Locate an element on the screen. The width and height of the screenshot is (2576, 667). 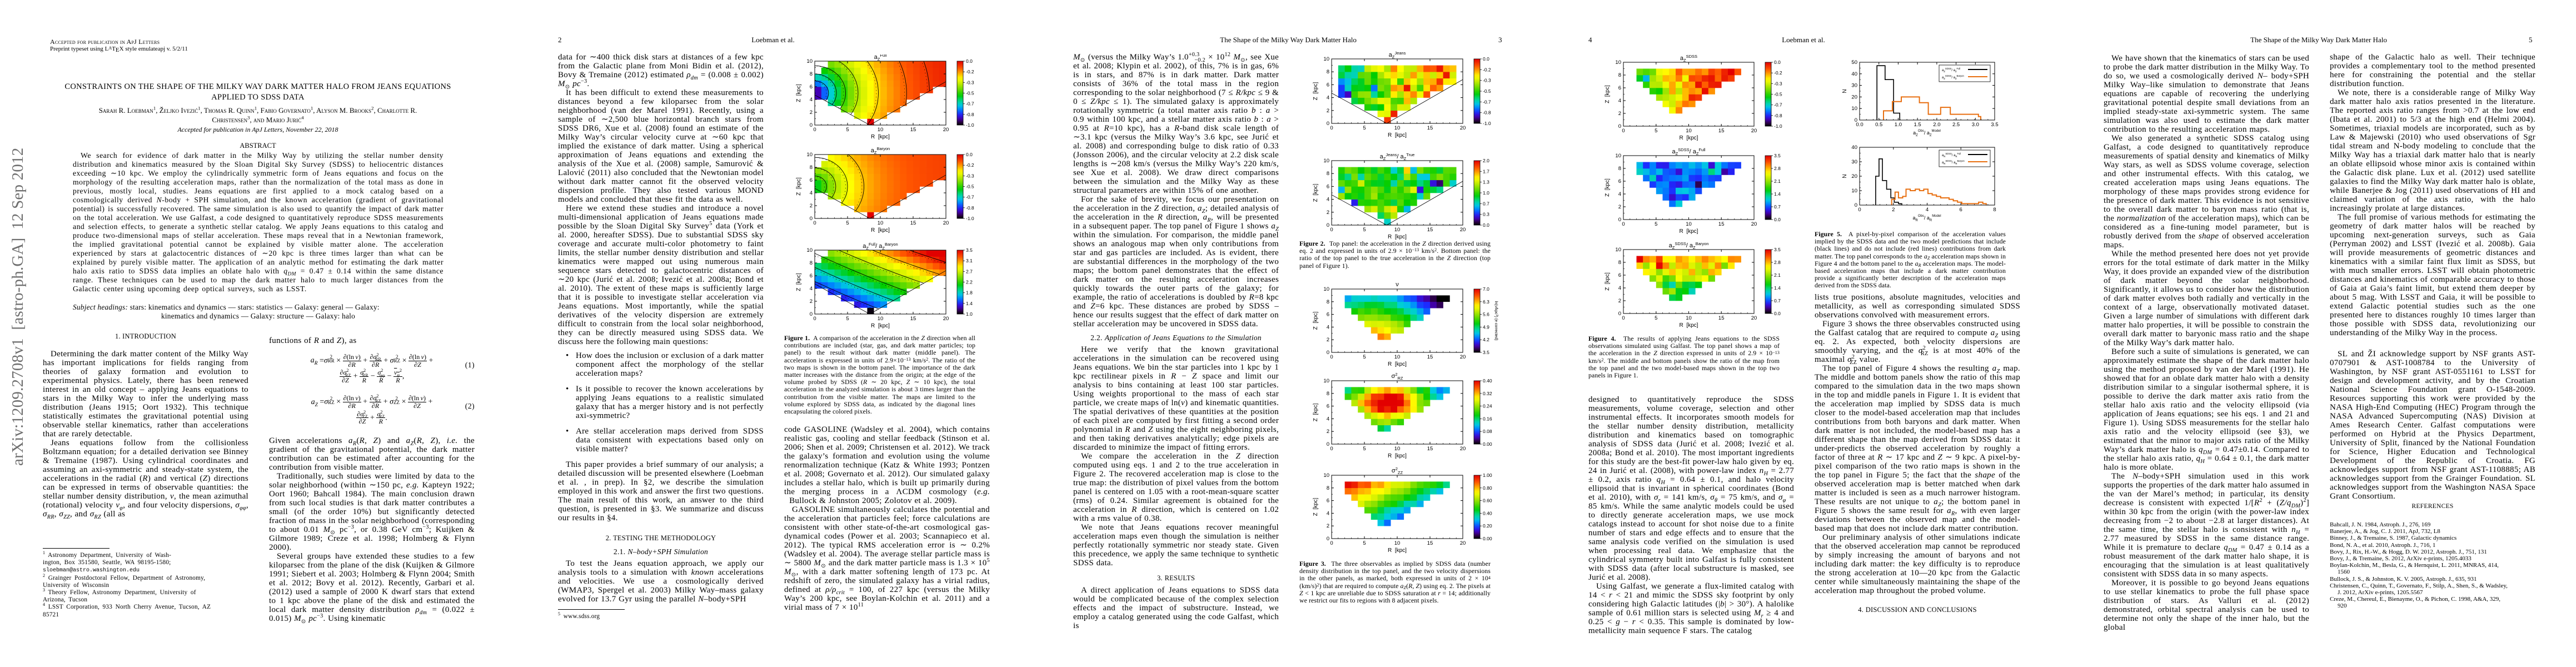
svg-text: 2.7 is located at coordinates (969, 271).